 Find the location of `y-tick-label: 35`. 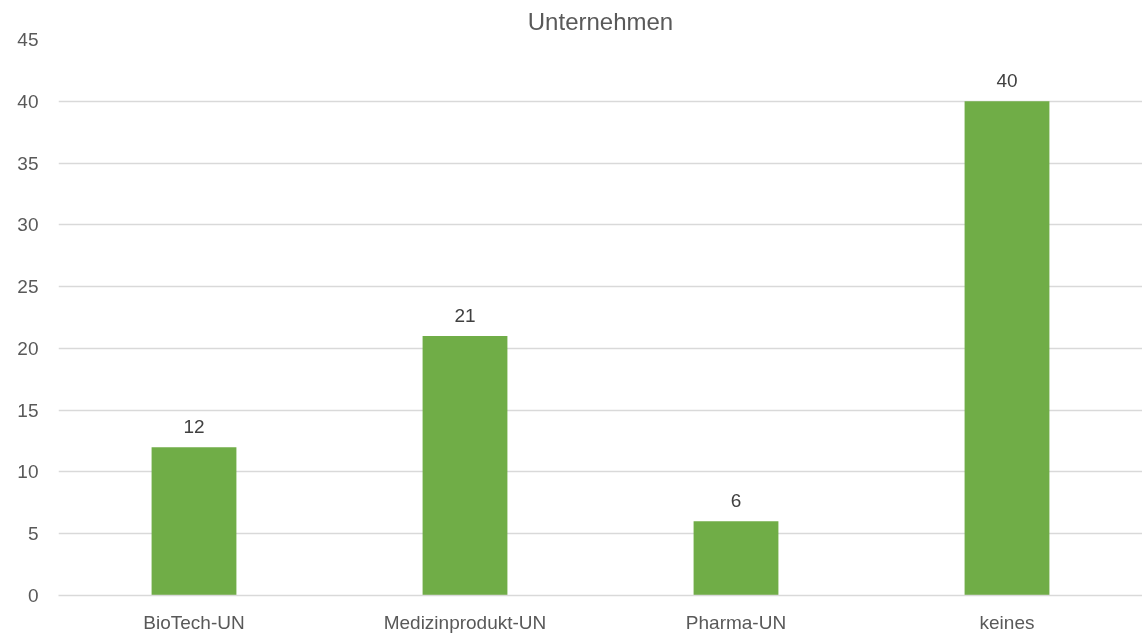

y-tick-label: 35 is located at coordinates (28, 163).